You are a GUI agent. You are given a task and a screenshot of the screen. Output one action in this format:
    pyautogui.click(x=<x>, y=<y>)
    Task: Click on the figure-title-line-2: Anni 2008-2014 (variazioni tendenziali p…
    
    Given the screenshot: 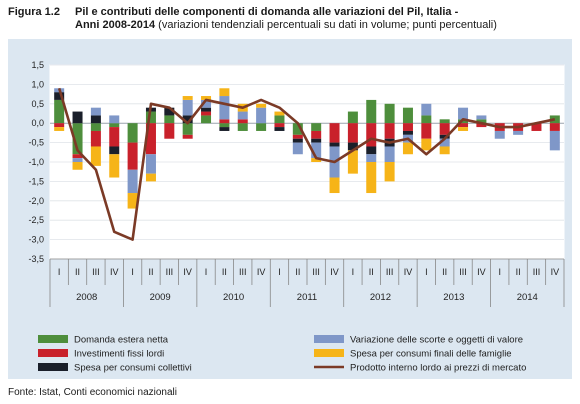 What is the action you would take?
    pyautogui.click(x=286, y=25)
    